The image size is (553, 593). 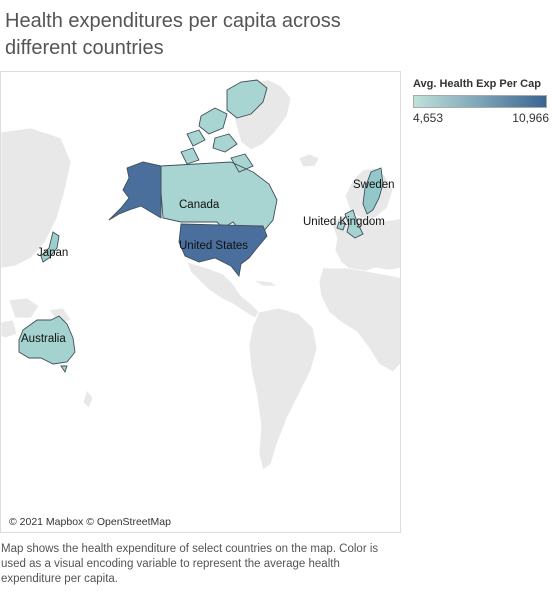 What do you see at coordinates (428, 118) in the screenshot?
I see `legend-min-label: 4,653` at bounding box center [428, 118].